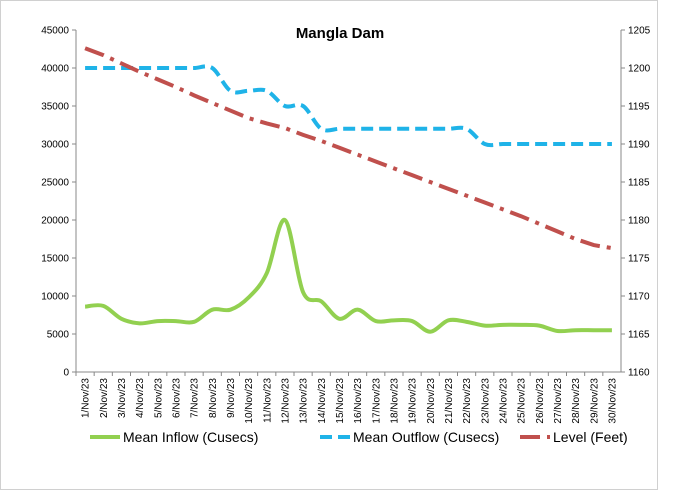  I want to click on legend-label: Mean Outflow (Cusecs), so click(426, 437).